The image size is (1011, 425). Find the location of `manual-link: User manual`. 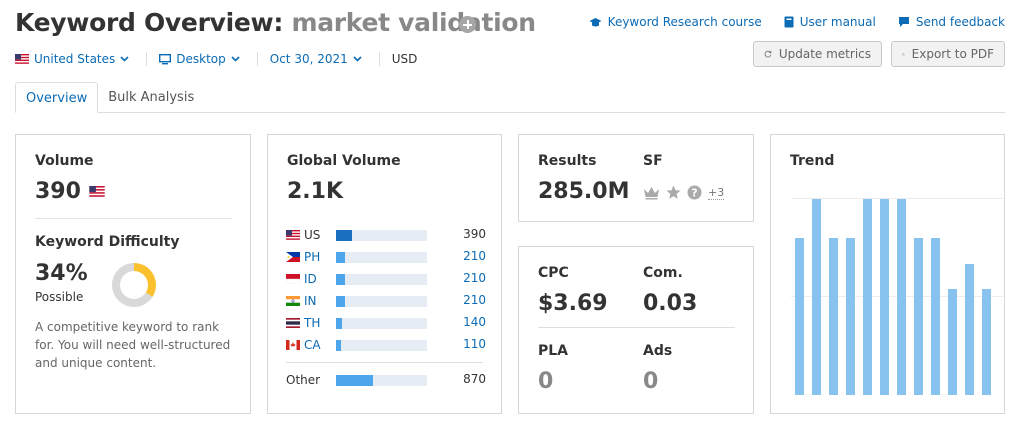

manual-link: User manual is located at coordinates (830, 22).